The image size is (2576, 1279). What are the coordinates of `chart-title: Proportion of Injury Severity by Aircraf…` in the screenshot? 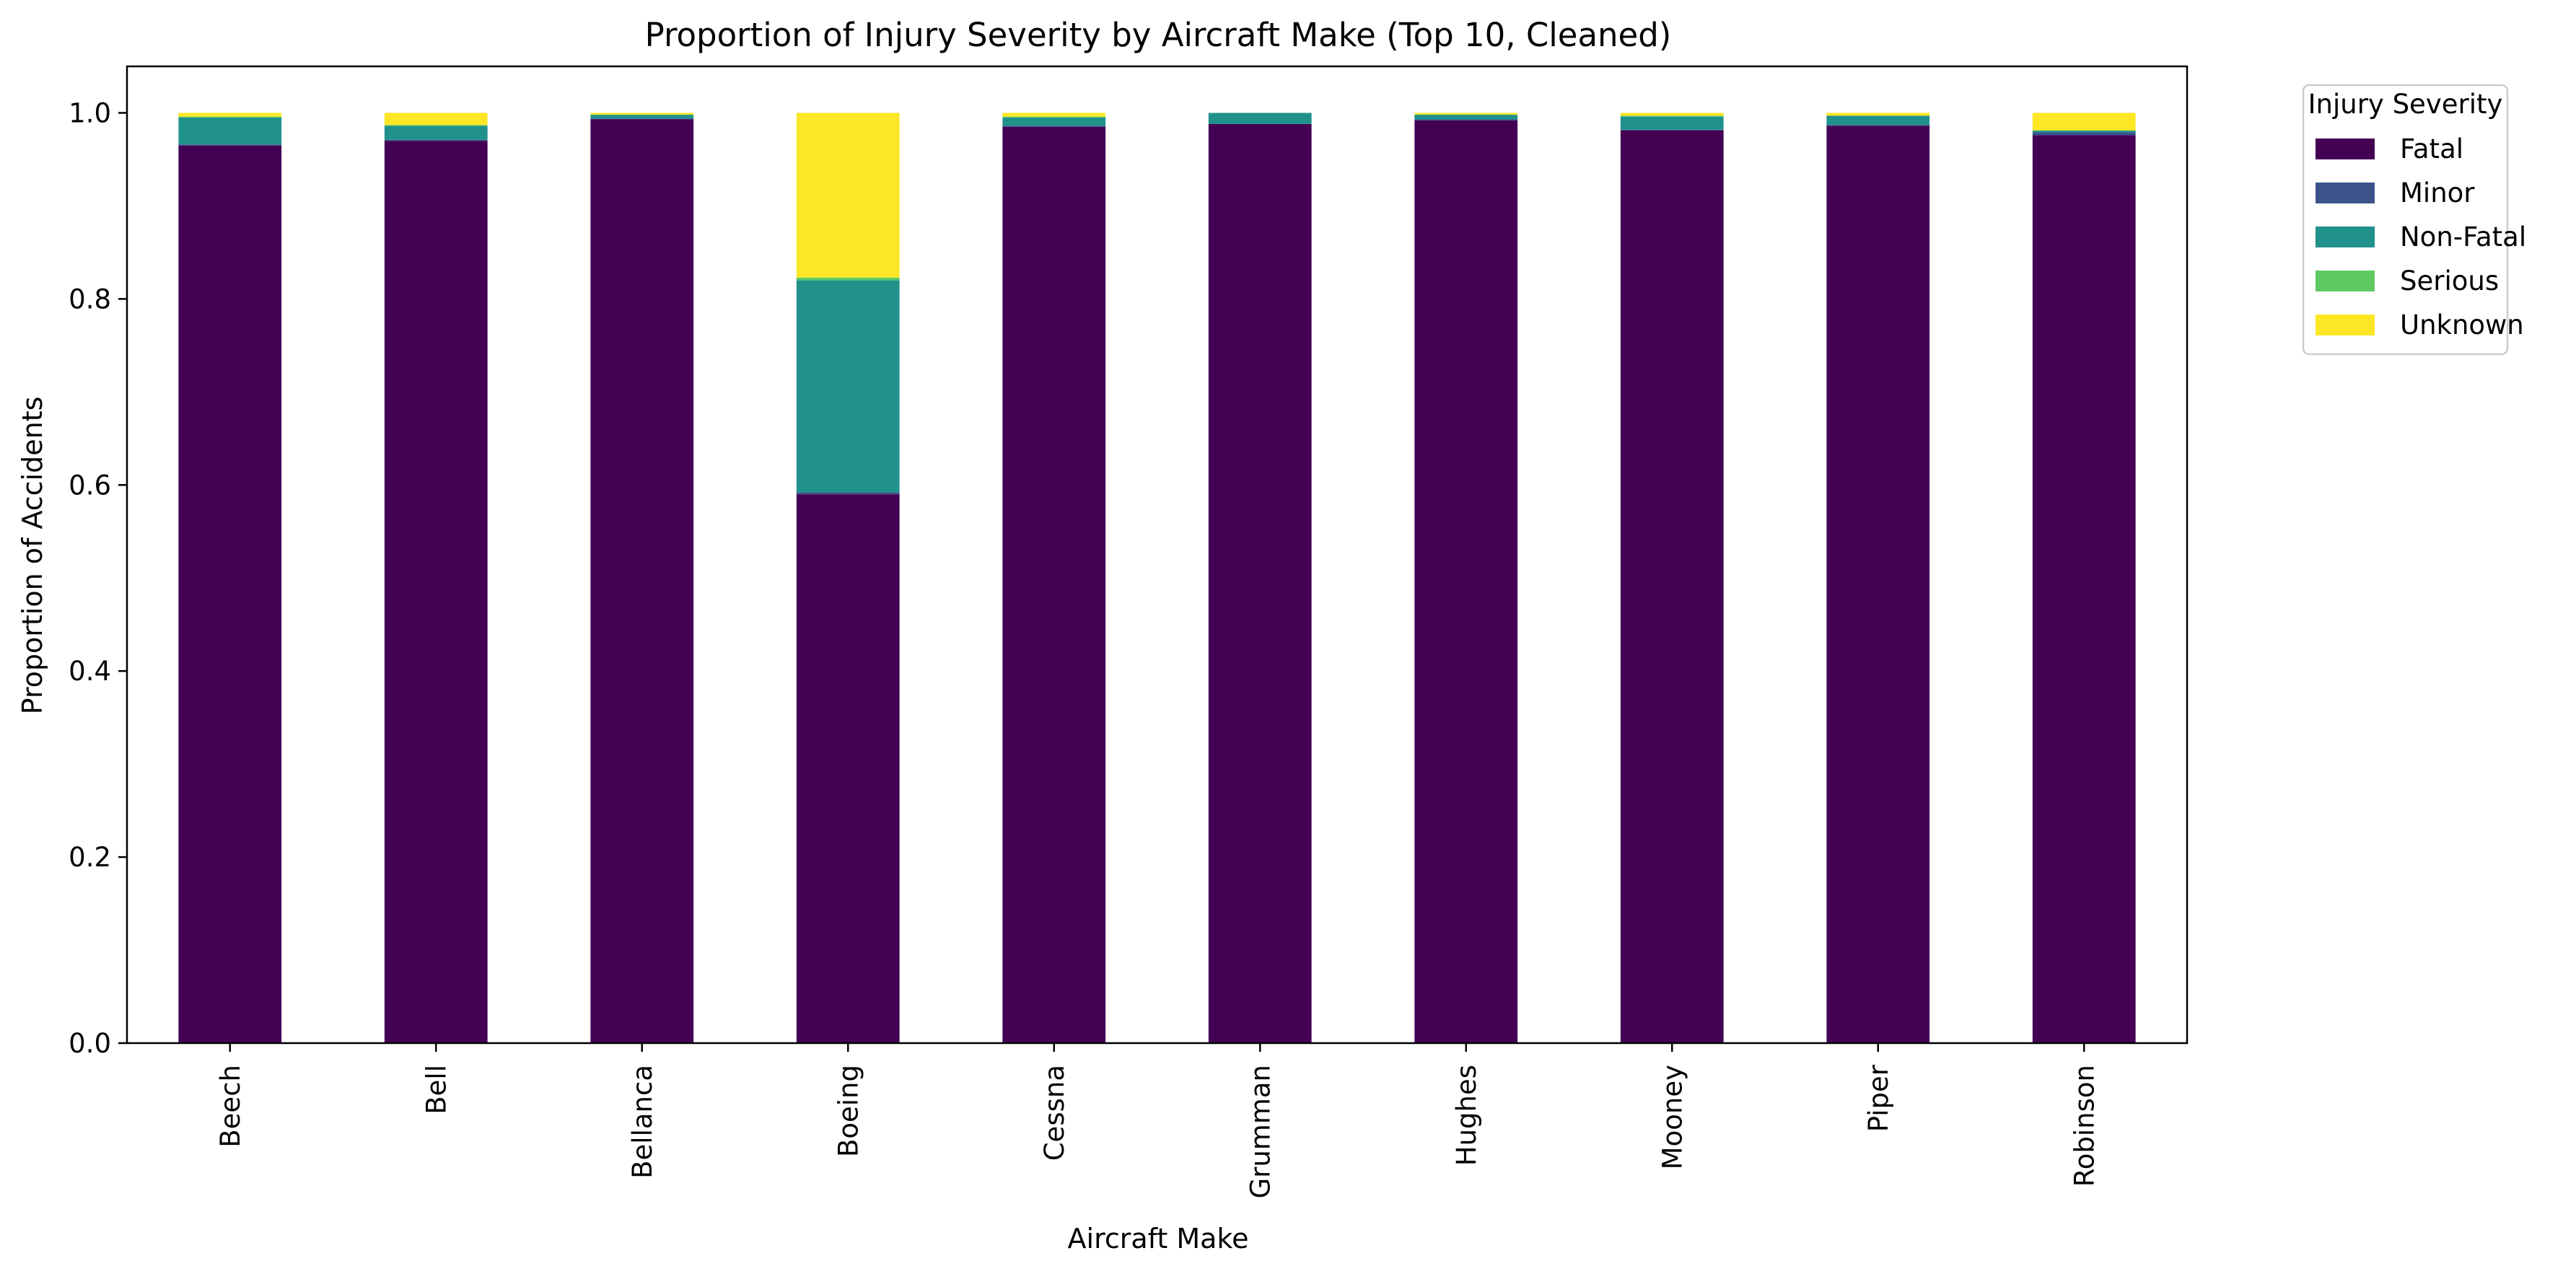 It's located at (1158, 35).